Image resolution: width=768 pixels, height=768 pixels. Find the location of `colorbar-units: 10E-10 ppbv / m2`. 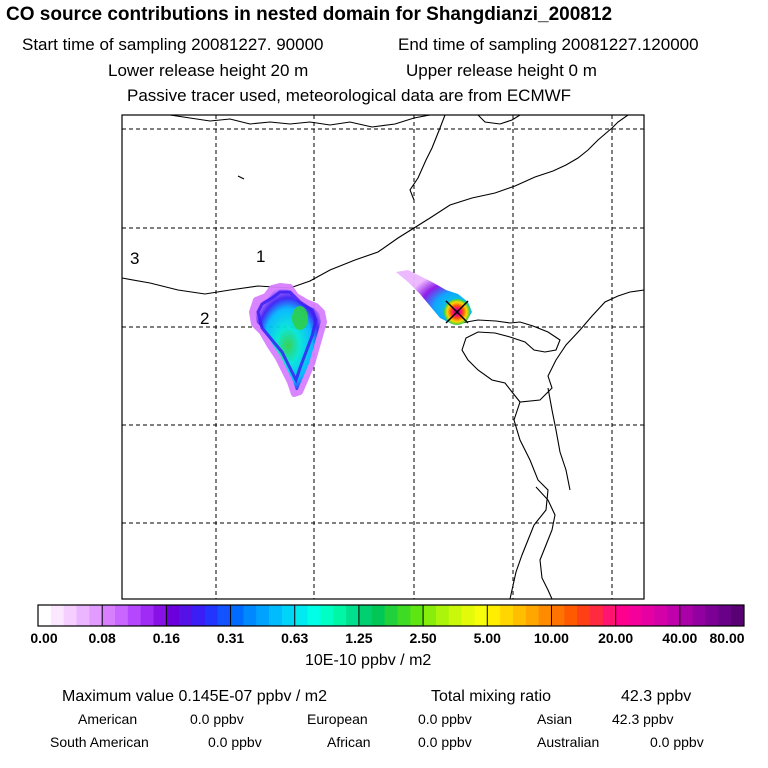

colorbar-units: 10E-10 ppbv / m2 is located at coordinates (368, 660).